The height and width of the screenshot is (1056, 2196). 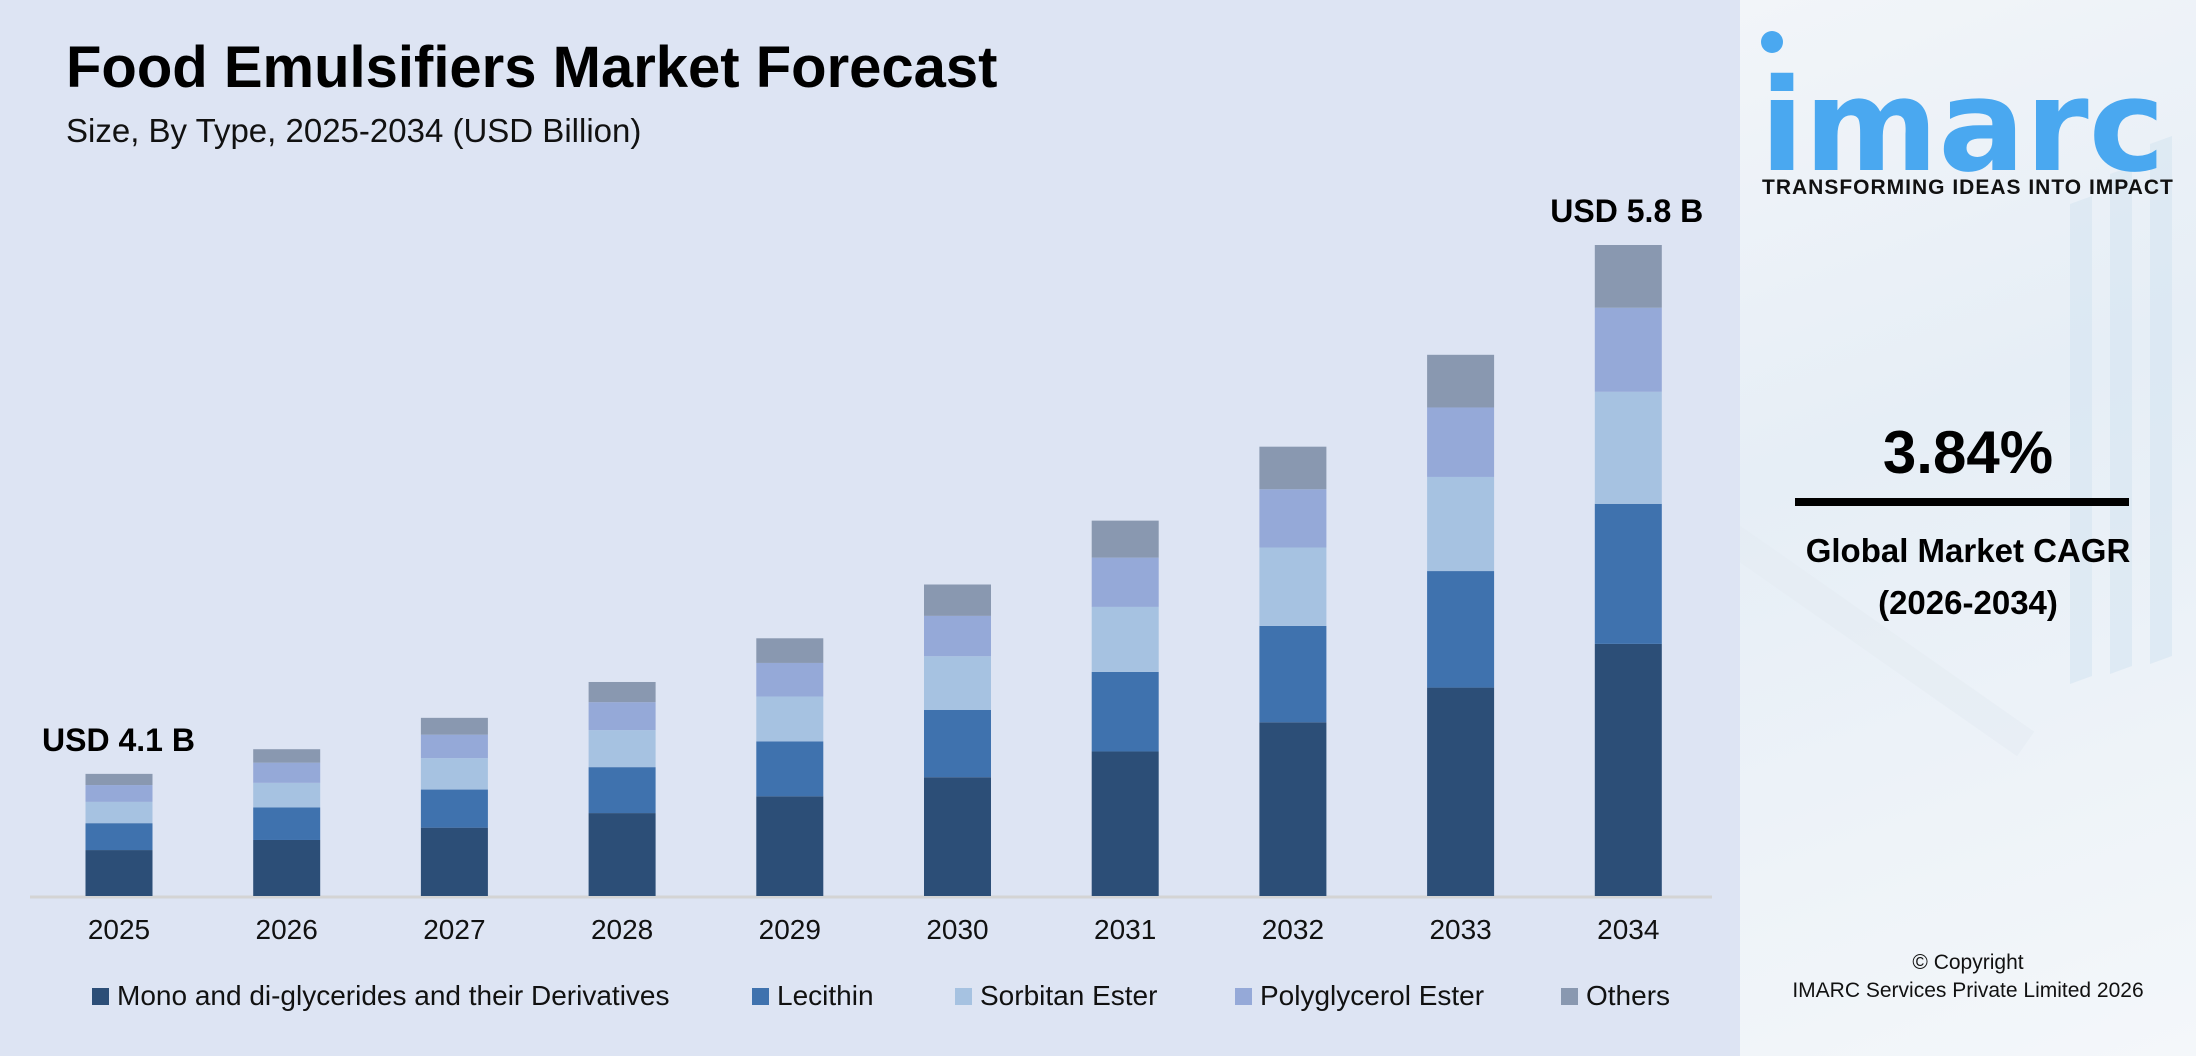 What do you see at coordinates (957, 929) in the screenshot?
I see `x-tick-label: 2030` at bounding box center [957, 929].